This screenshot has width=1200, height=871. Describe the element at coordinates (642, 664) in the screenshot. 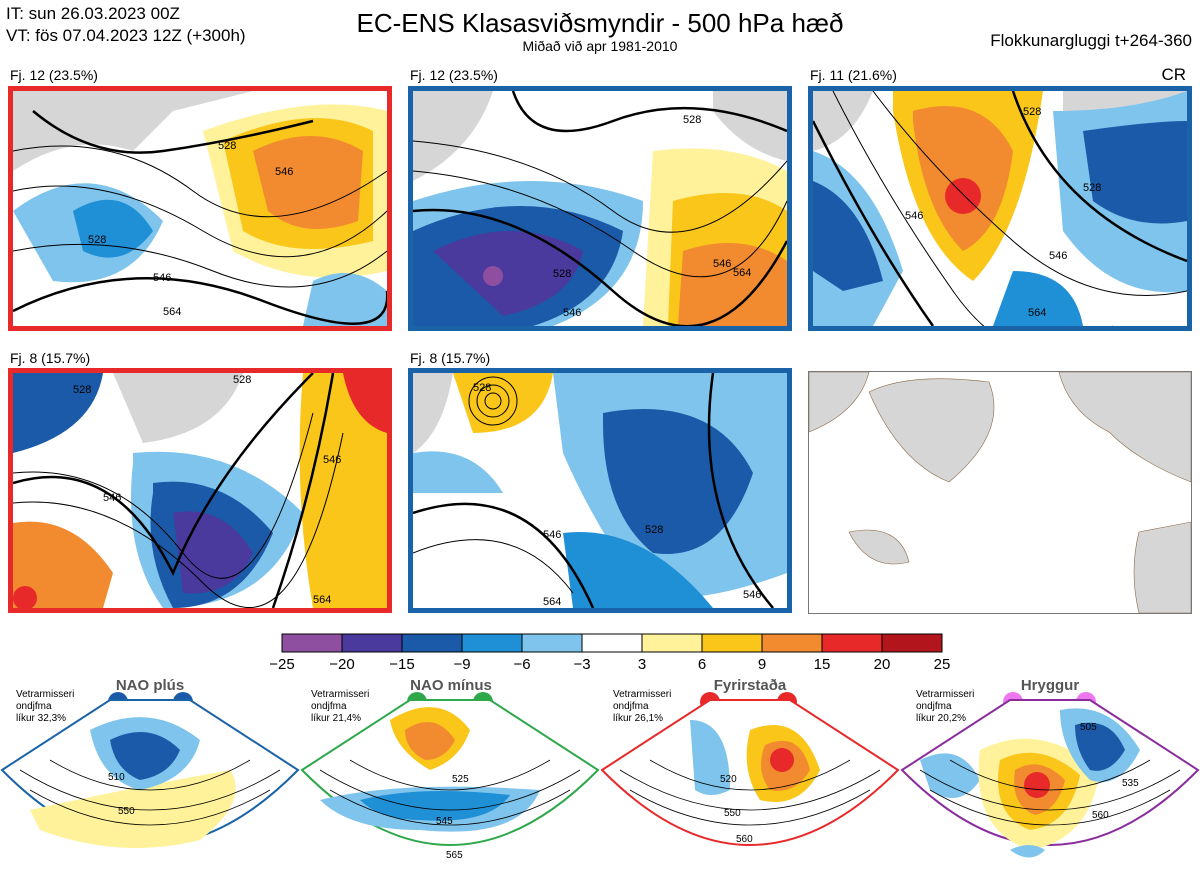

I see `colorbar-tick-label: 3` at that location.